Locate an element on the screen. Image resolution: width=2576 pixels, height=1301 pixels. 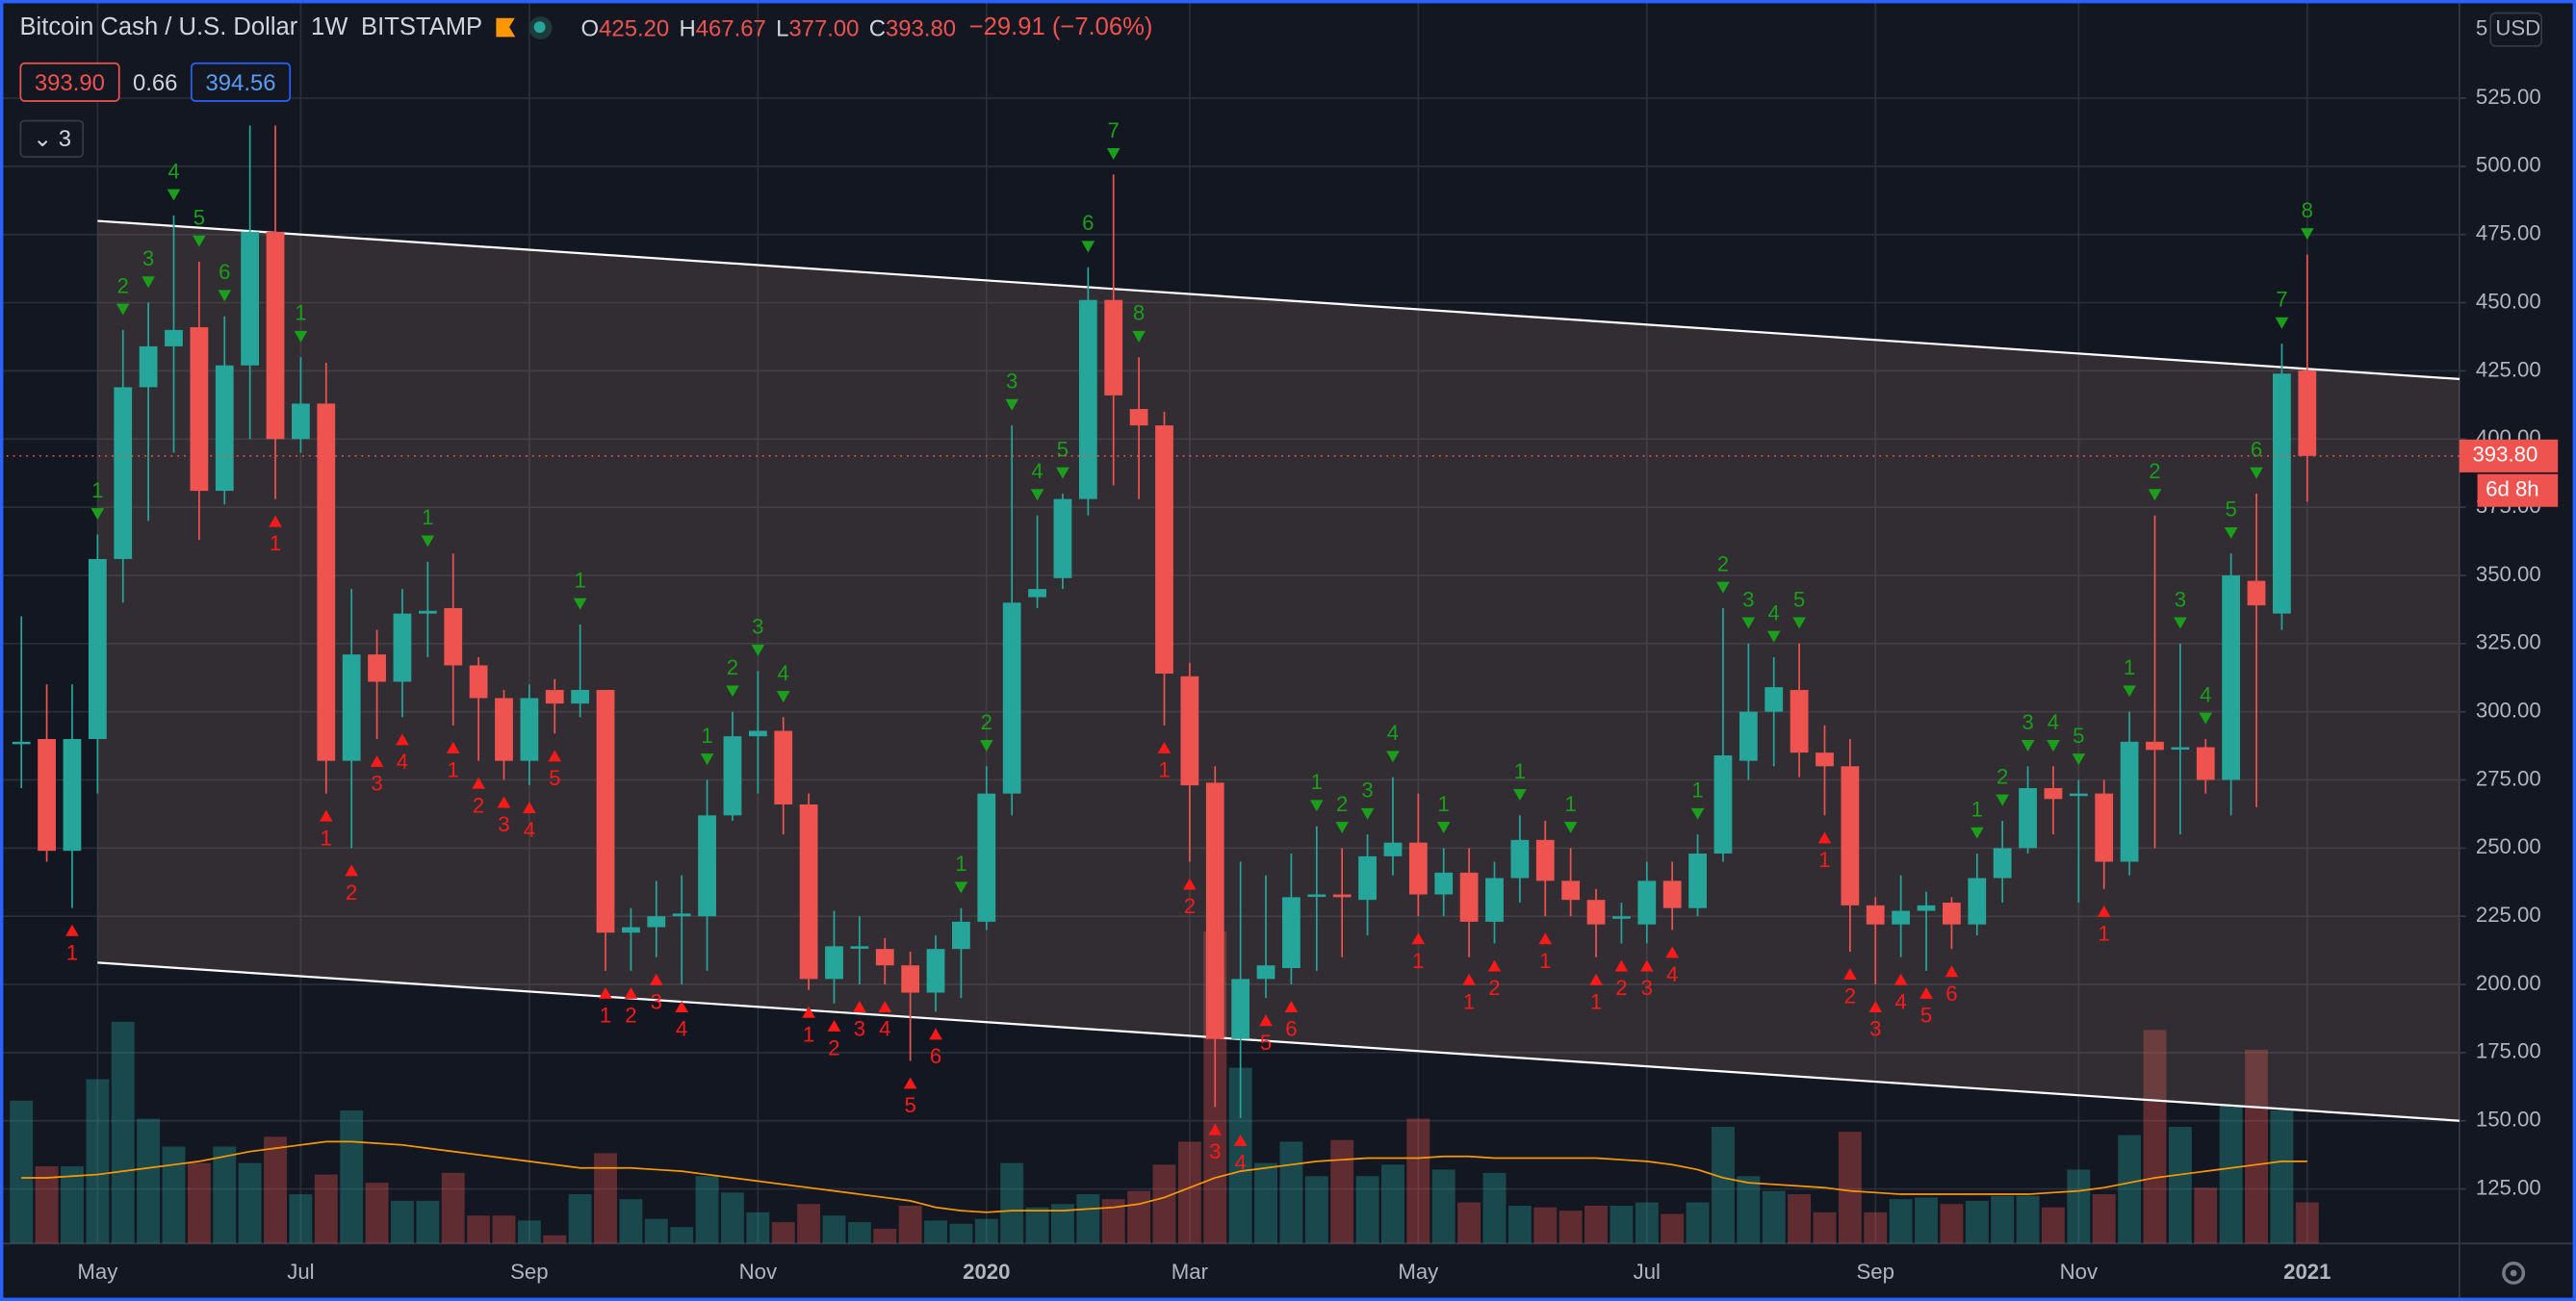
settings-icon is located at coordinates (2514, 1273).